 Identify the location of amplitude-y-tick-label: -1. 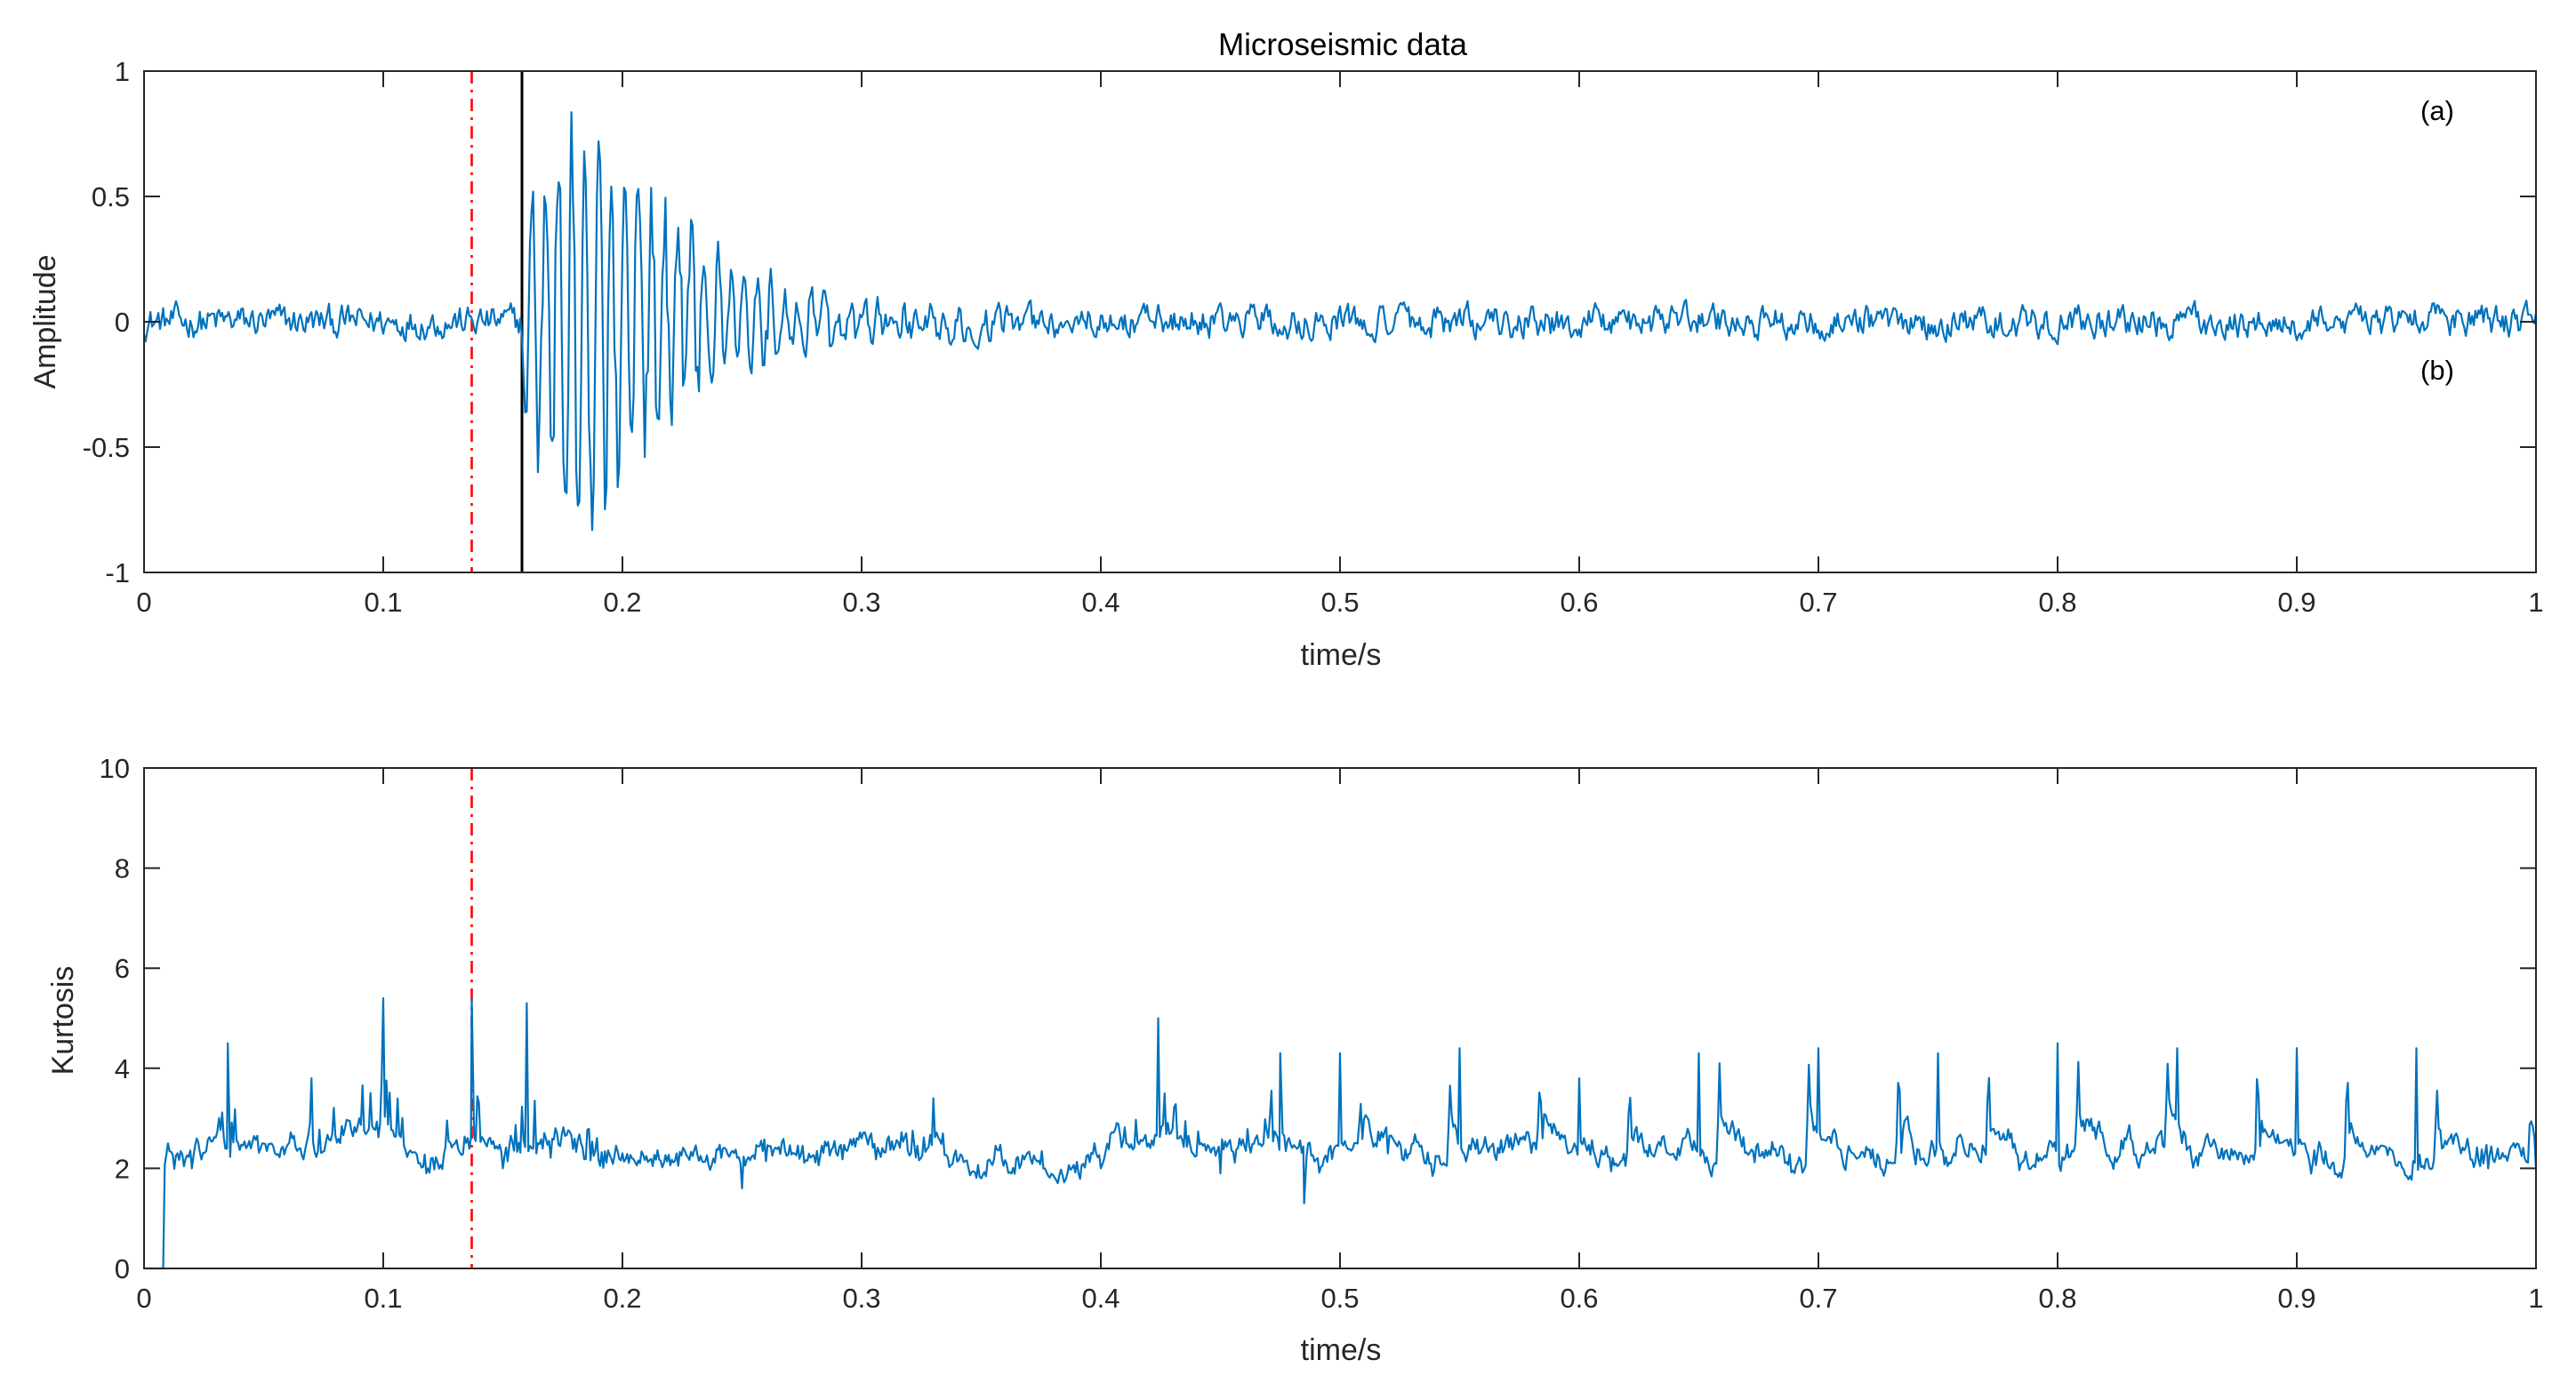
(117, 572).